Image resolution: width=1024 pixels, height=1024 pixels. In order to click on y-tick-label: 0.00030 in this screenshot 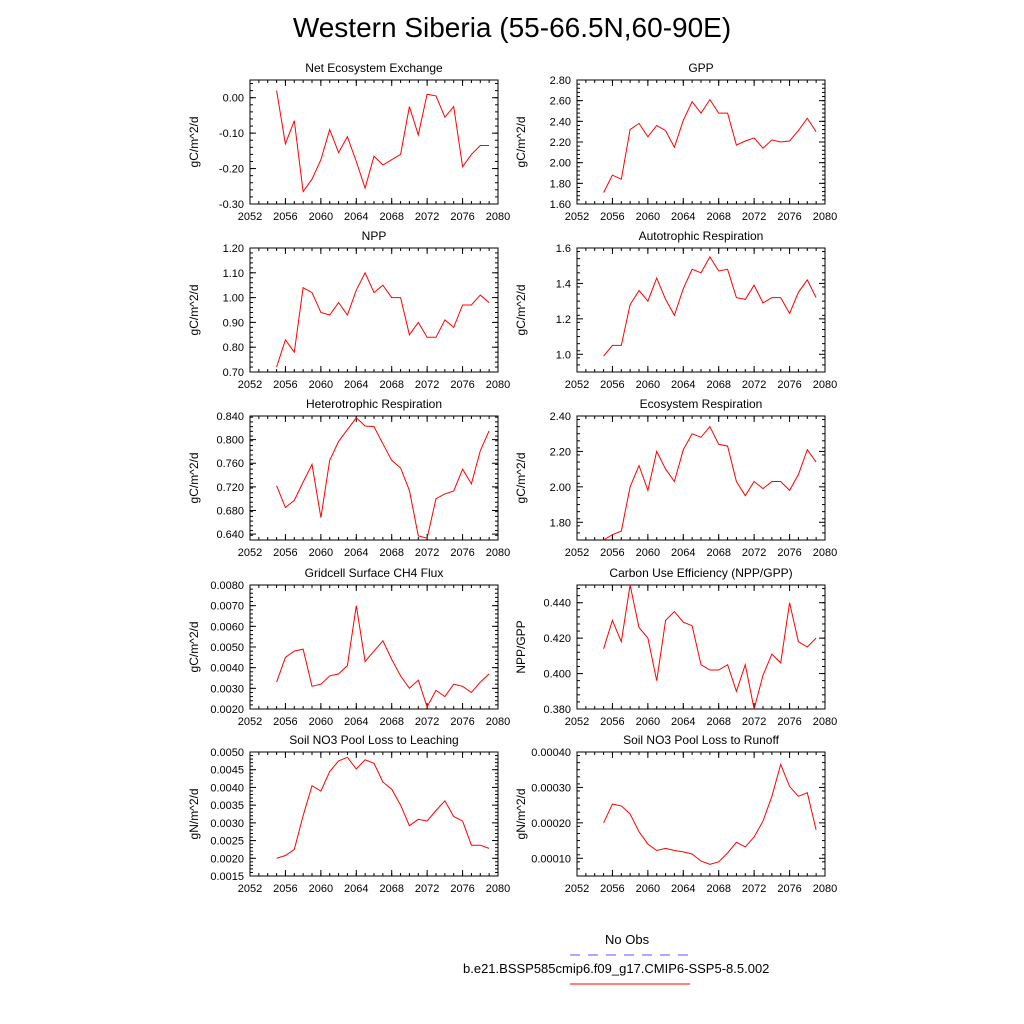, I will do `click(551, 788)`.